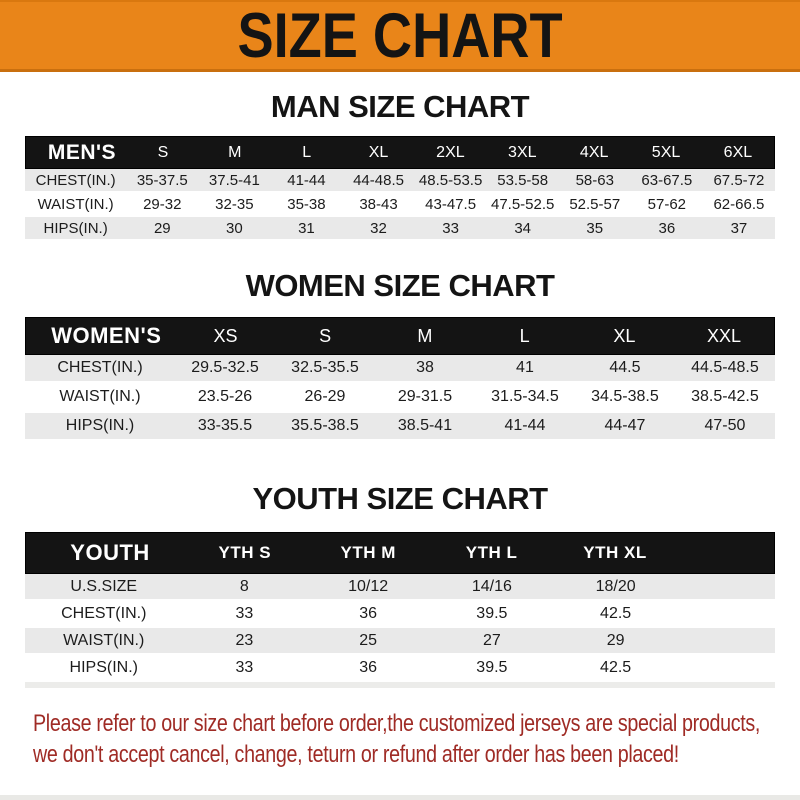  What do you see at coordinates (491, 552) in the screenshot?
I see `size-column-header: YTH L` at bounding box center [491, 552].